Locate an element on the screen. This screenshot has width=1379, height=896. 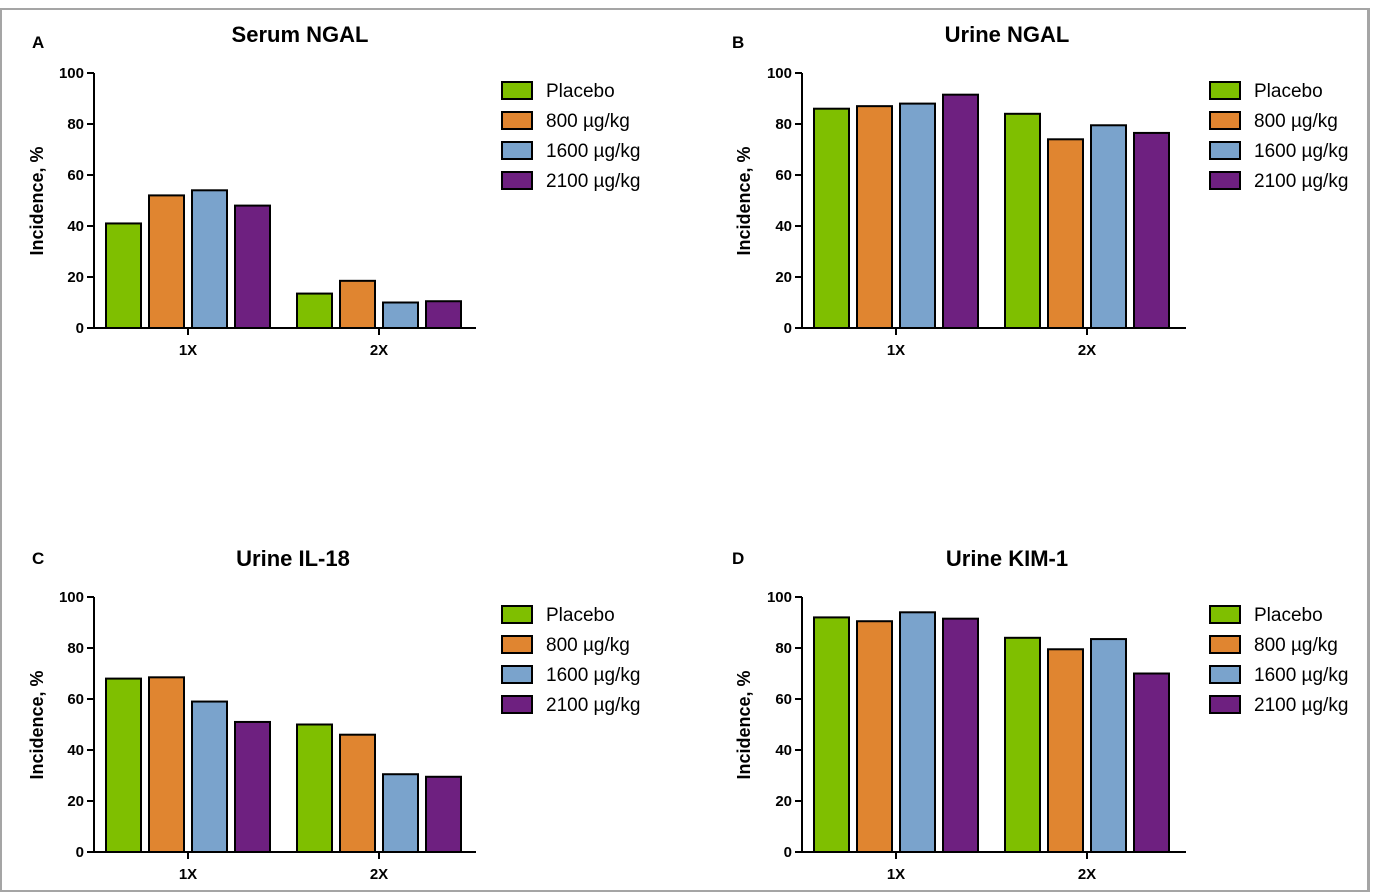
panel-letter: C is located at coordinates (38, 558).